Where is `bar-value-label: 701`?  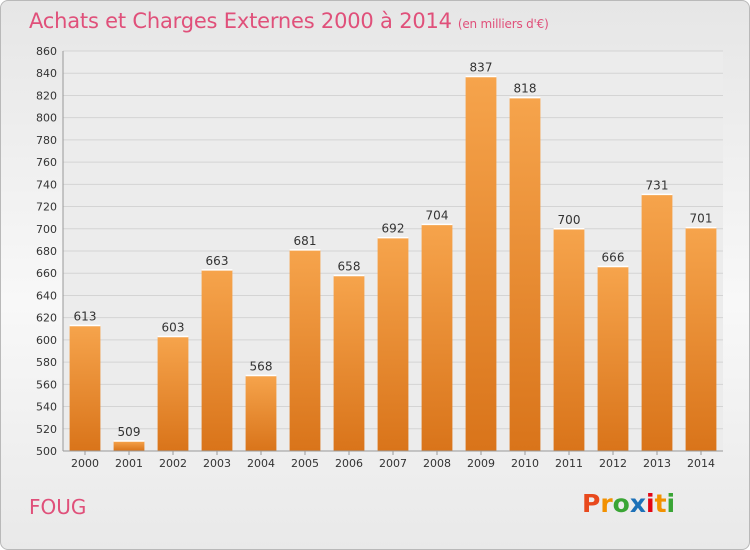
bar-value-label: 701 is located at coordinates (701, 219).